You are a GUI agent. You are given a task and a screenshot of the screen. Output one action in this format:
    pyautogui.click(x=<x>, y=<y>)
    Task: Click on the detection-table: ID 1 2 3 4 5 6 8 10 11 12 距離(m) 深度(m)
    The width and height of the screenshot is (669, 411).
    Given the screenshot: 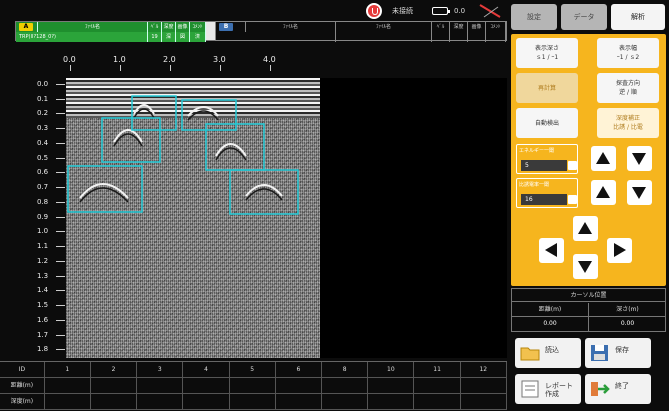 What is the action you would take?
    pyautogui.click(x=253, y=385)
    